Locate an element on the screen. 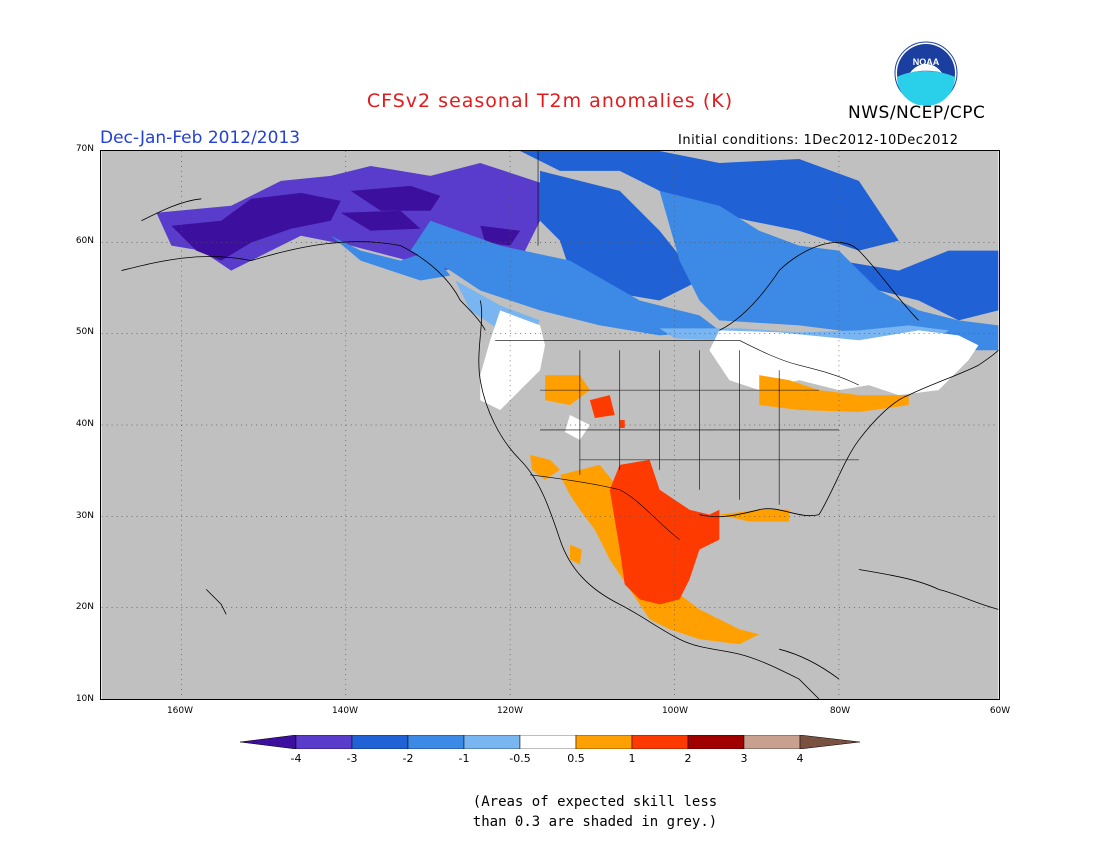 The width and height of the screenshot is (1100, 850). colorbar-label: -0.5 is located at coordinates (520, 758).